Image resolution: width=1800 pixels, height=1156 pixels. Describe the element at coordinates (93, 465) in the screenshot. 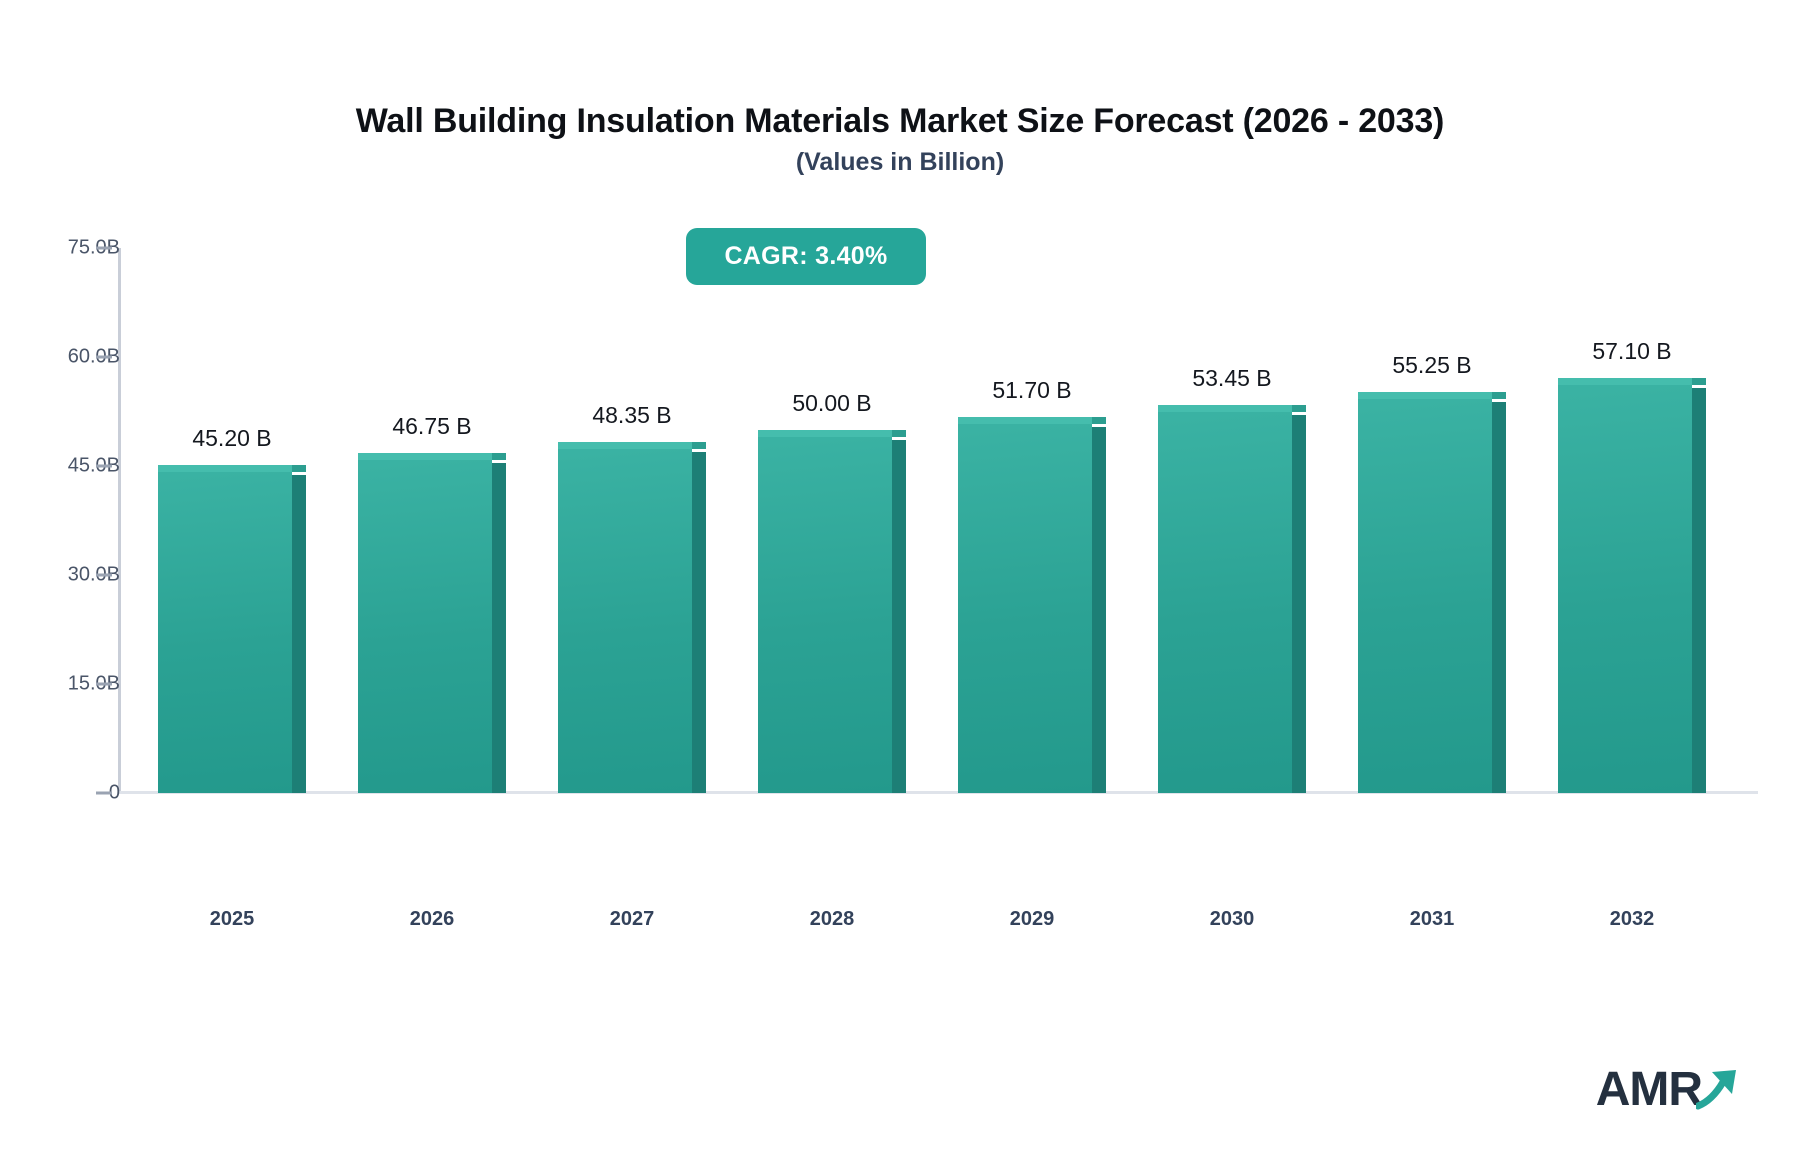

I see `y-axis-tick-label: 45.0B` at that location.